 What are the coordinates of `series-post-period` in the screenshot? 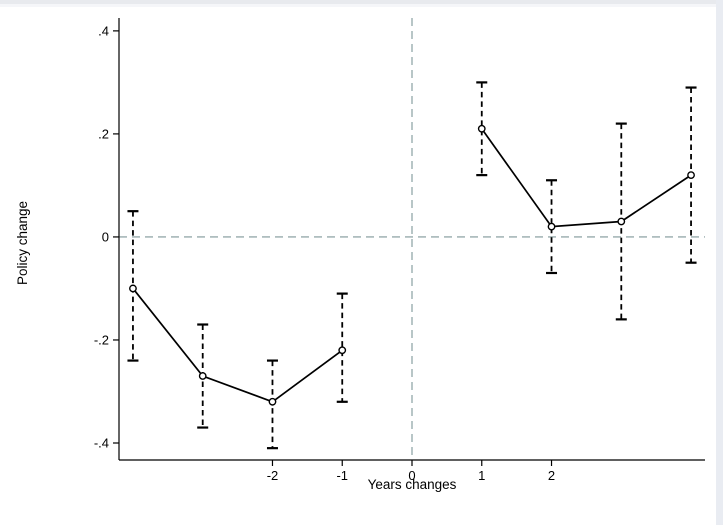 It's located at (586, 201).